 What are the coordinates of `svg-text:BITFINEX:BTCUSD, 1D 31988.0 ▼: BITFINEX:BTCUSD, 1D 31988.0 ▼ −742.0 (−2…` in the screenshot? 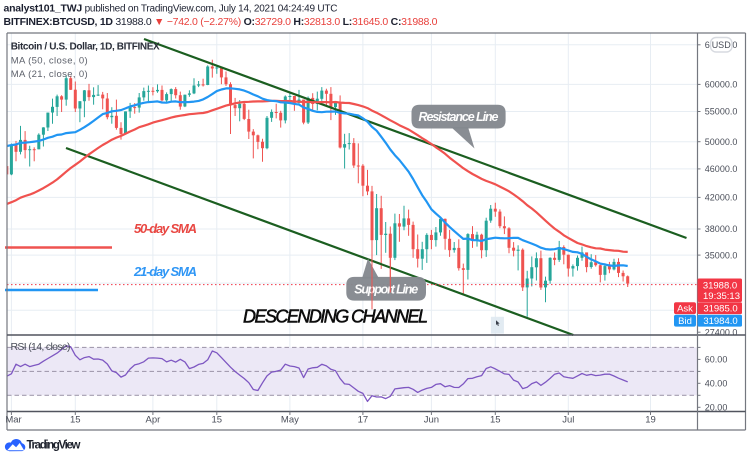 It's located at (221, 22).